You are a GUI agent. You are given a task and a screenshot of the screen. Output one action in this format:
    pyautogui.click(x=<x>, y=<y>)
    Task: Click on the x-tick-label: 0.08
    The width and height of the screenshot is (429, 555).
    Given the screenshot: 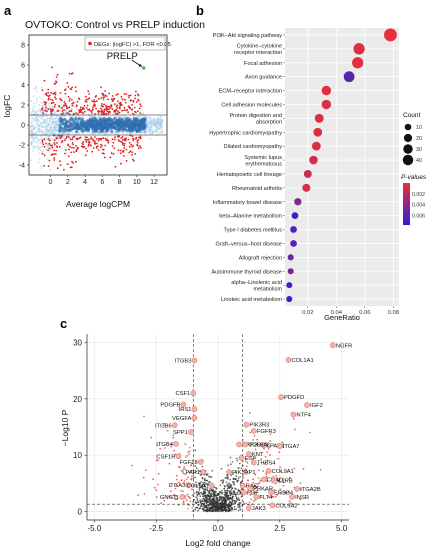 What is the action you would take?
    pyautogui.click(x=393, y=313)
    